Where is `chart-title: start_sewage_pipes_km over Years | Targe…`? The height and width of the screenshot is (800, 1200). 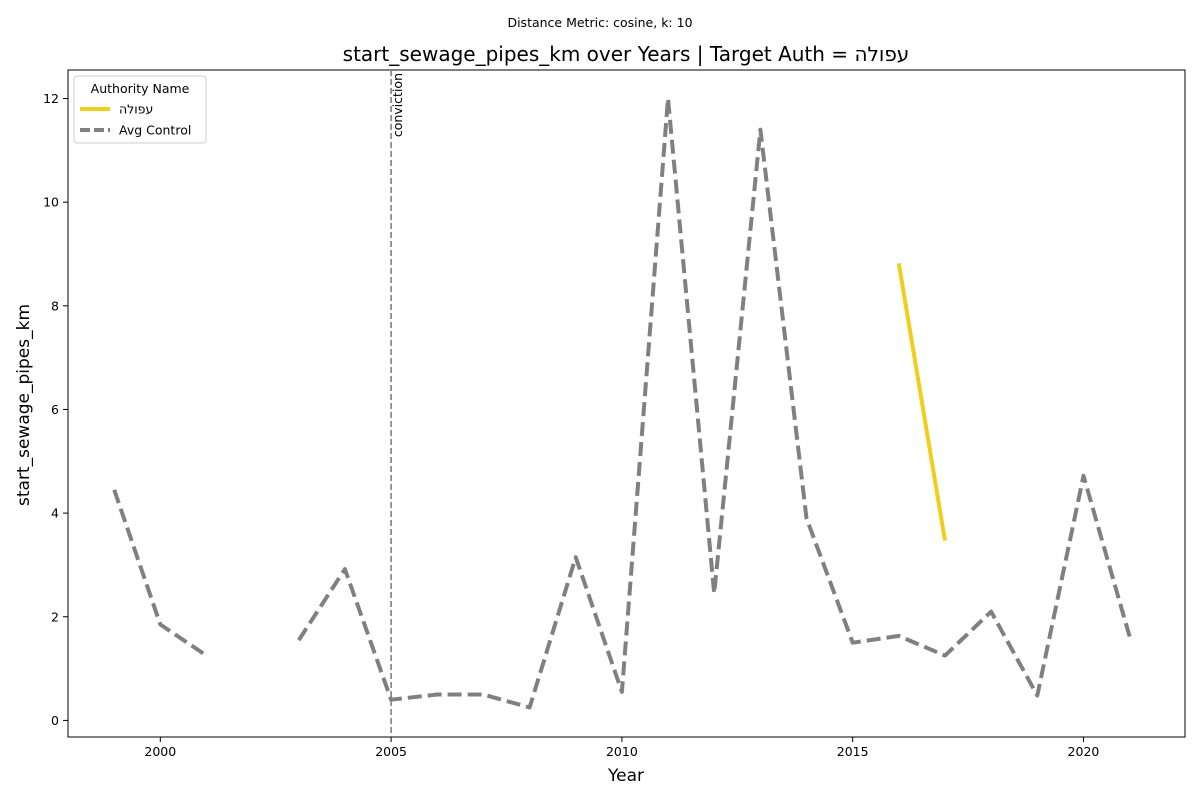
chart-title: start_sewage_pipes_km over Years | Targe… is located at coordinates (626, 54).